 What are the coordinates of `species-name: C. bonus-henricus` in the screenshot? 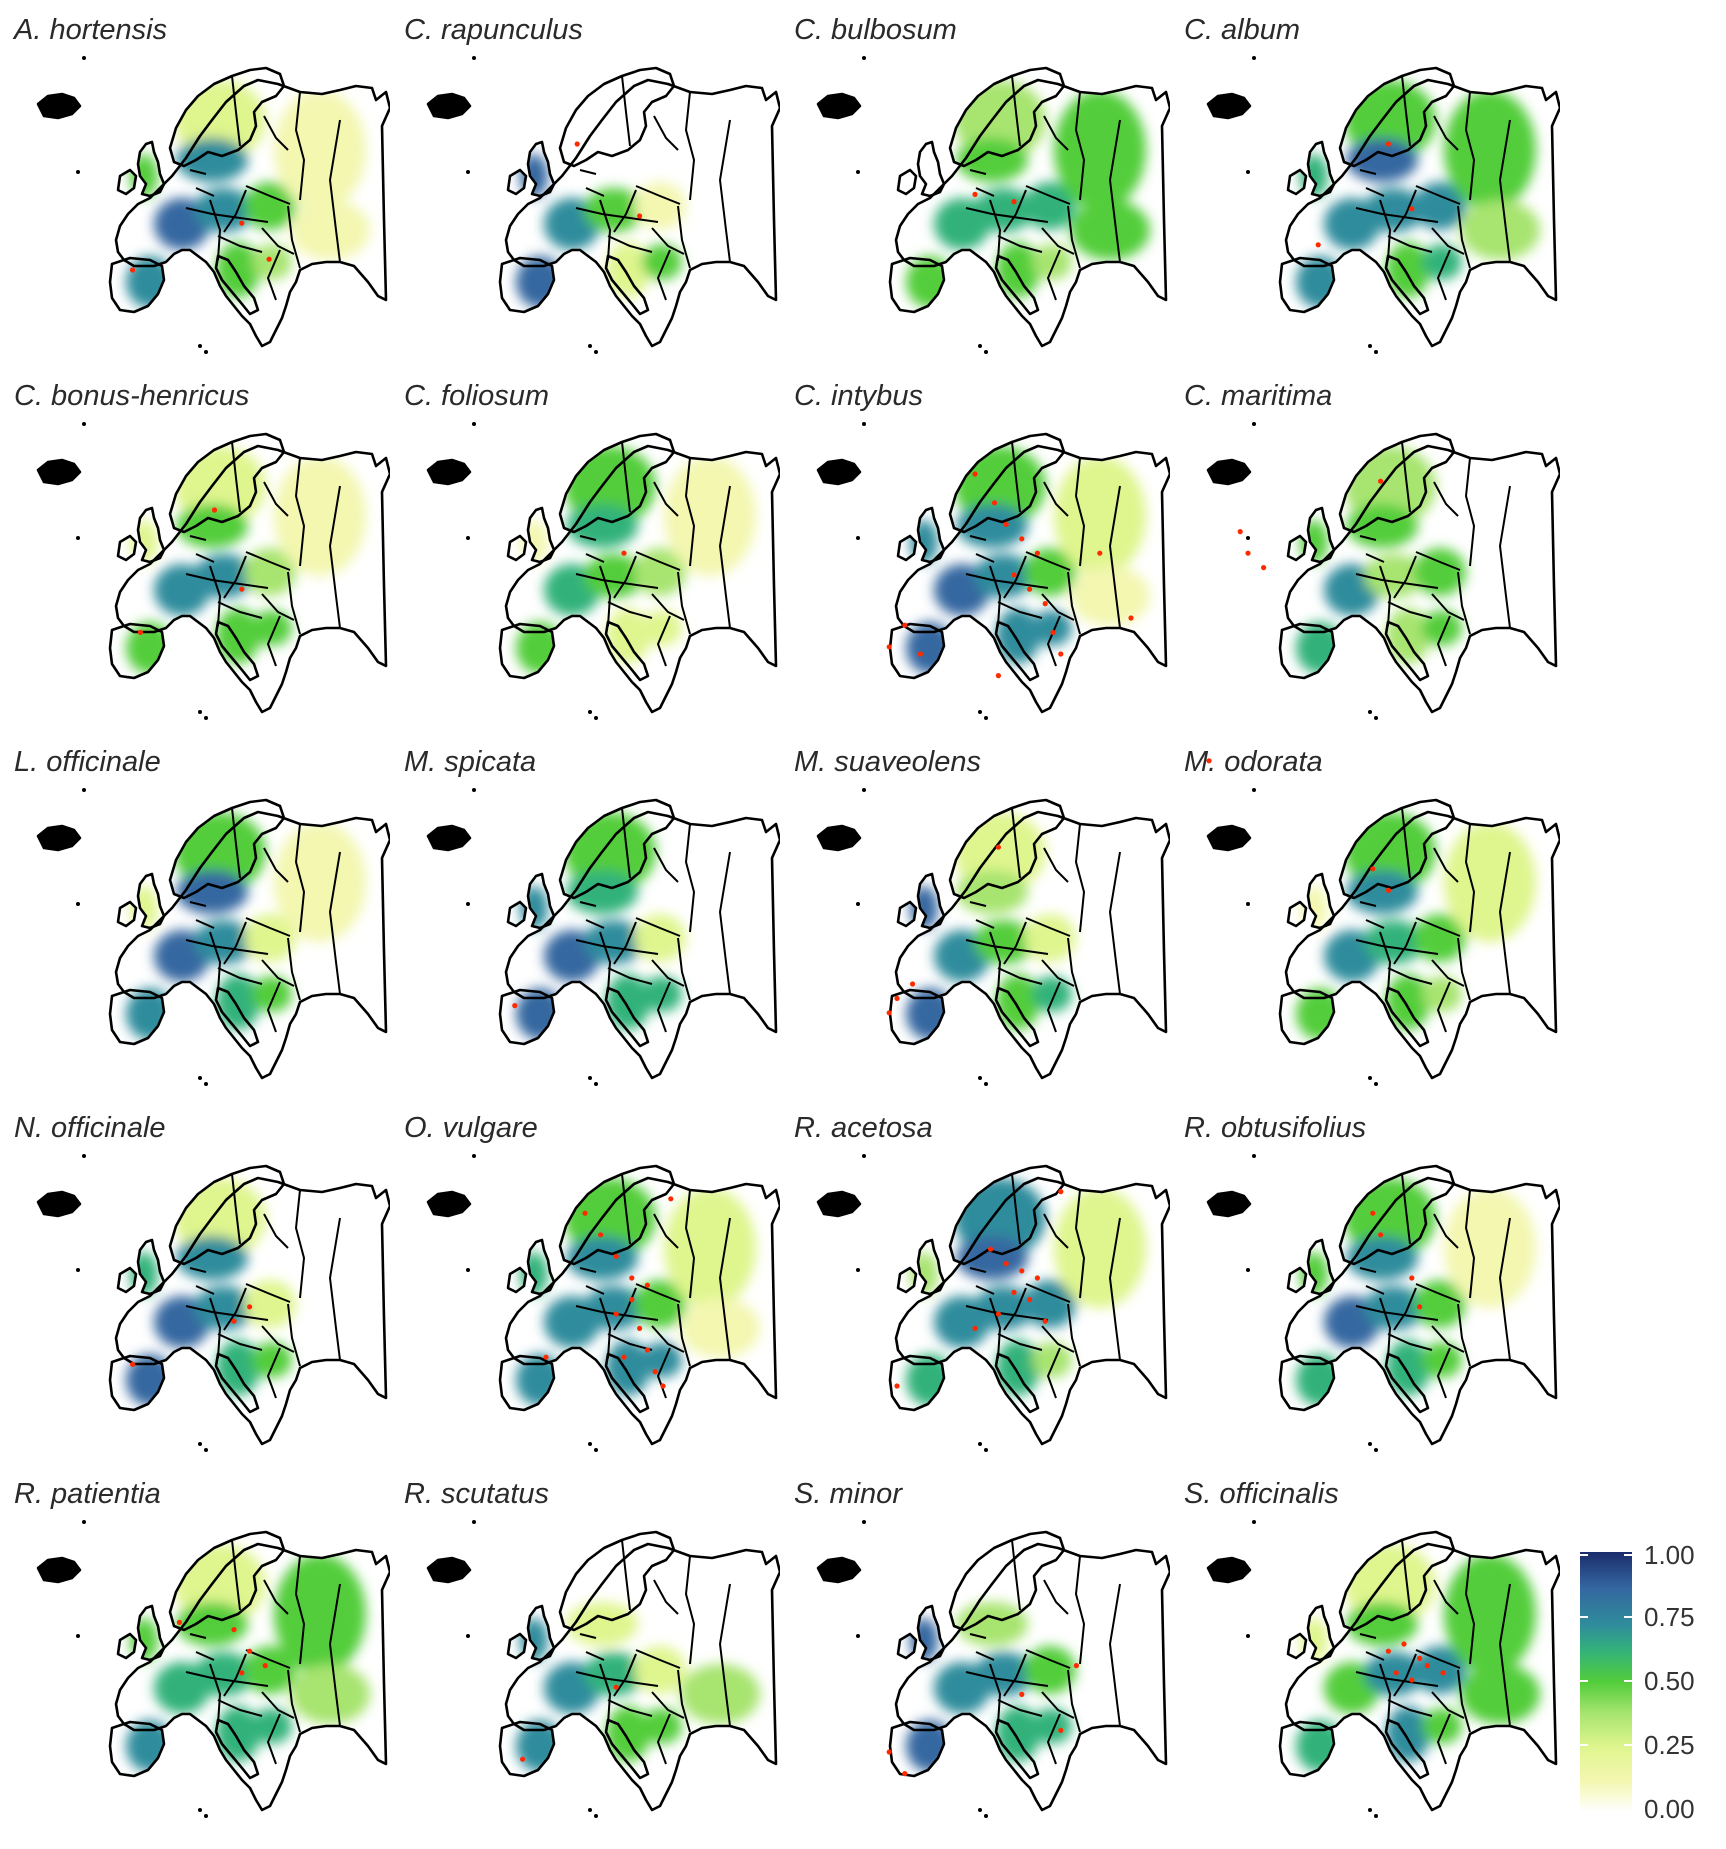 It's located at (132, 396).